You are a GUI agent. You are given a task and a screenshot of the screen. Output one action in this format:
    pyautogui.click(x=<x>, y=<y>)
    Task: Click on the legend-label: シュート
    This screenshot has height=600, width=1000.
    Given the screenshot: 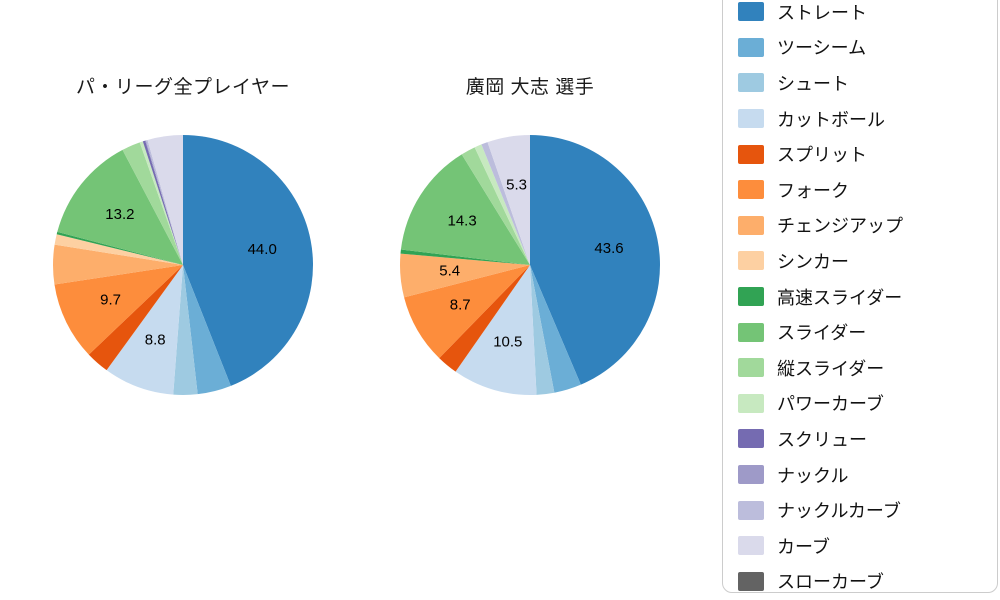 What is the action you would take?
    pyautogui.click(x=813, y=83)
    